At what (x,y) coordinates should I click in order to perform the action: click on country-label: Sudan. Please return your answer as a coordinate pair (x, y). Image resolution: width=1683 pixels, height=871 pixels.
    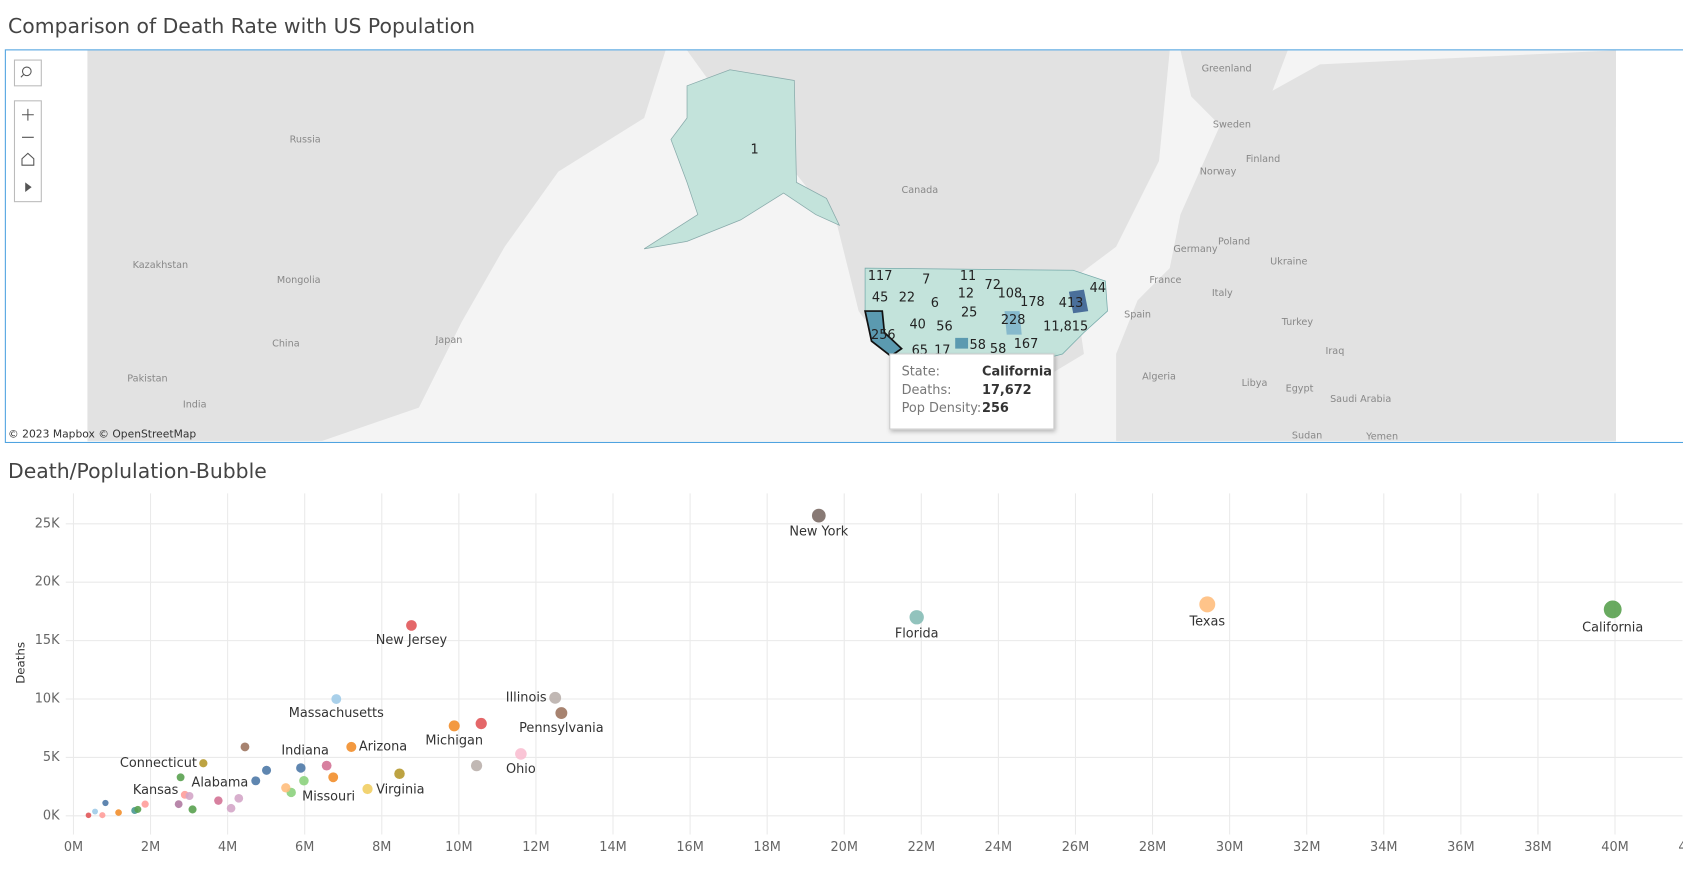
    Looking at the image, I should click on (1307, 436).